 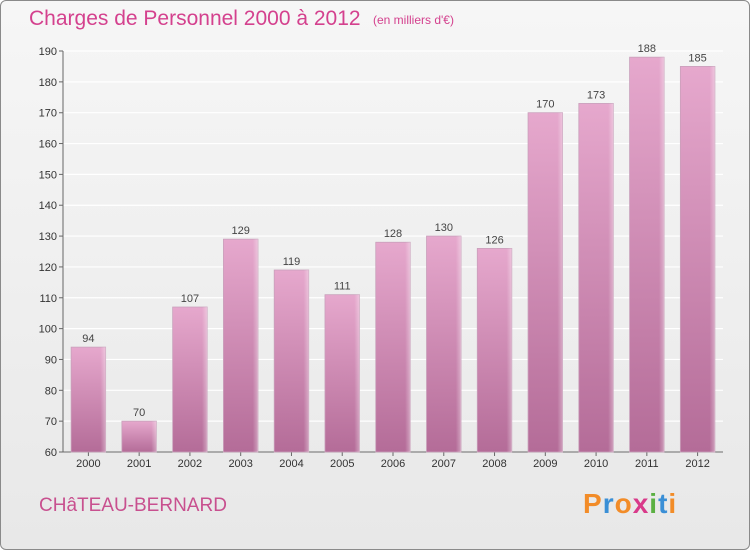 What do you see at coordinates (342, 464) in the screenshot?
I see `x-tick-label: 2005` at bounding box center [342, 464].